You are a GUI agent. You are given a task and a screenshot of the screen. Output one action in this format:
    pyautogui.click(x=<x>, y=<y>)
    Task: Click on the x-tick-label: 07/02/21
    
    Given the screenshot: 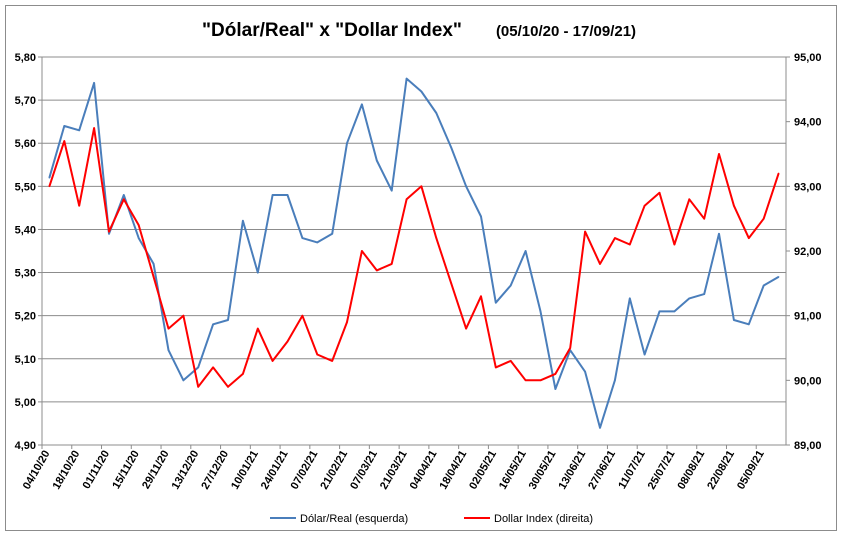 What is the action you would take?
    pyautogui.click(x=305, y=470)
    